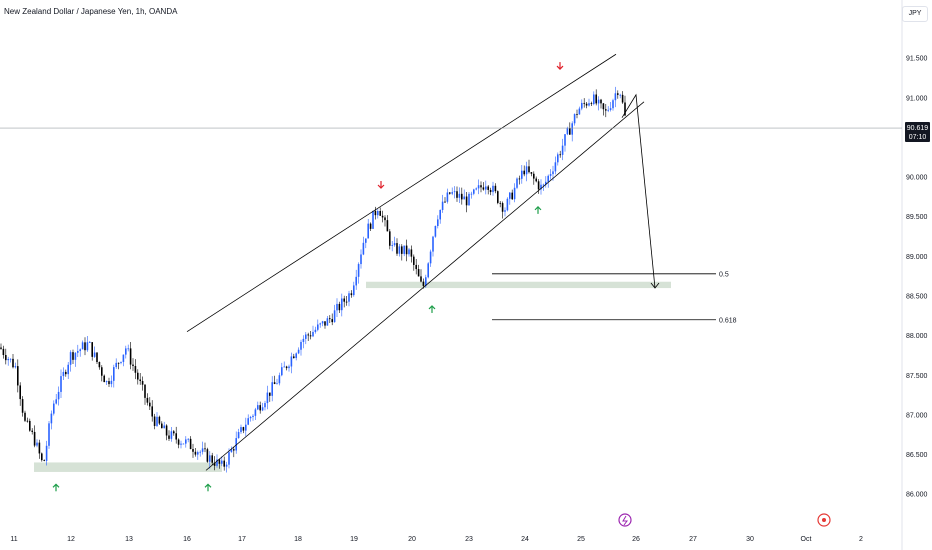 This screenshot has width=932, height=550. Describe the element at coordinates (917, 59) in the screenshot. I see `y-tick-label: 91.500` at that location.